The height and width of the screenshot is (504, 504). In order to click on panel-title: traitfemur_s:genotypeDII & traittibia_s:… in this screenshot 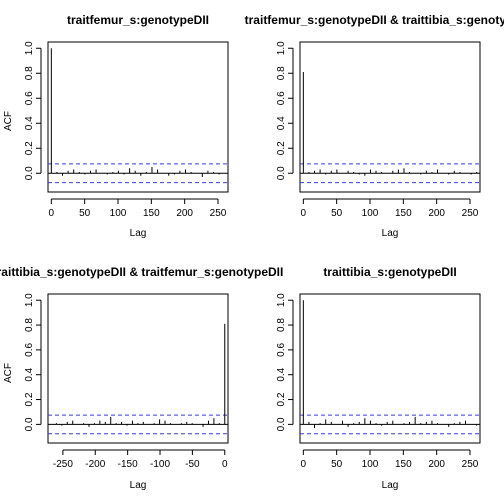, I will do `click(374, 20)`.